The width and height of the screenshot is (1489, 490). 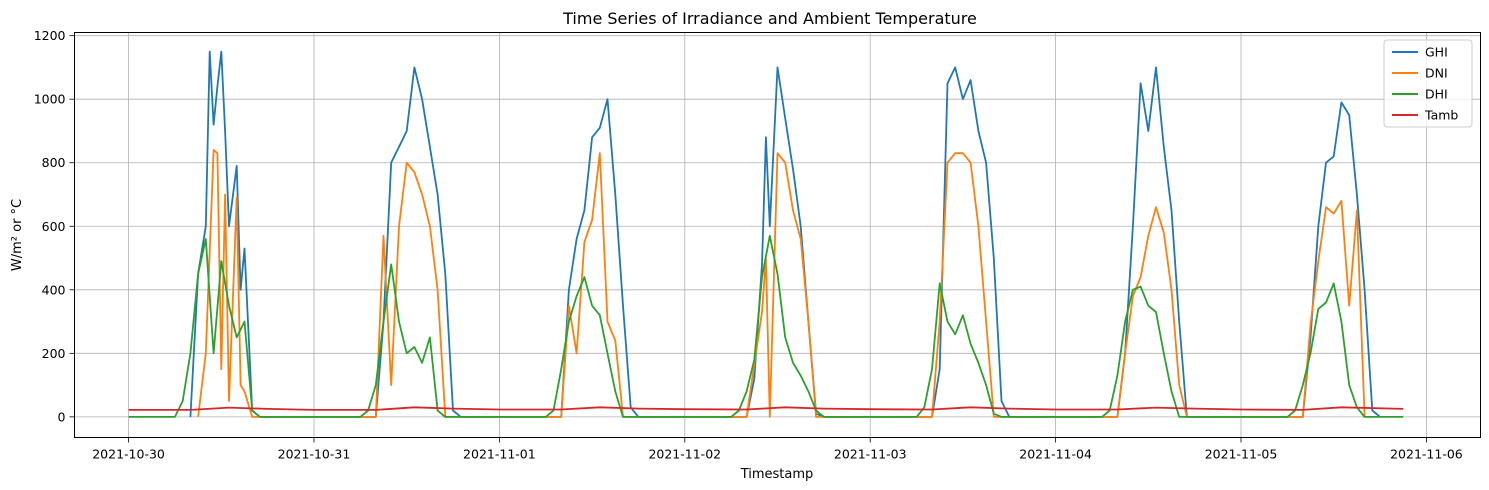 I want to click on x-tick-label: 2021-11-05, so click(x=1241, y=454).